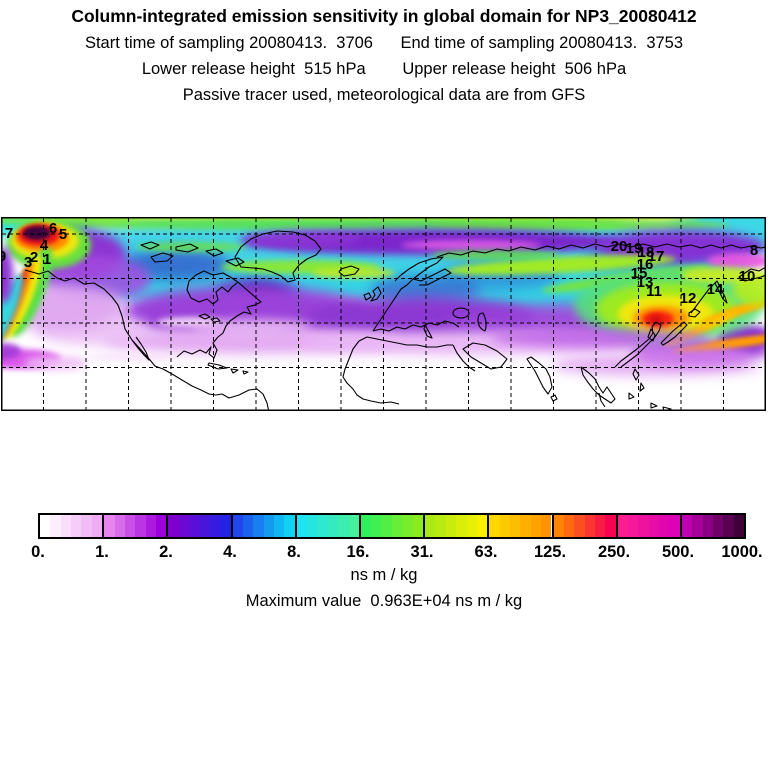 The image size is (768, 768). Describe the element at coordinates (384, 575) in the screenshot. I see `colorbar-units: ns m / kg` at that location.